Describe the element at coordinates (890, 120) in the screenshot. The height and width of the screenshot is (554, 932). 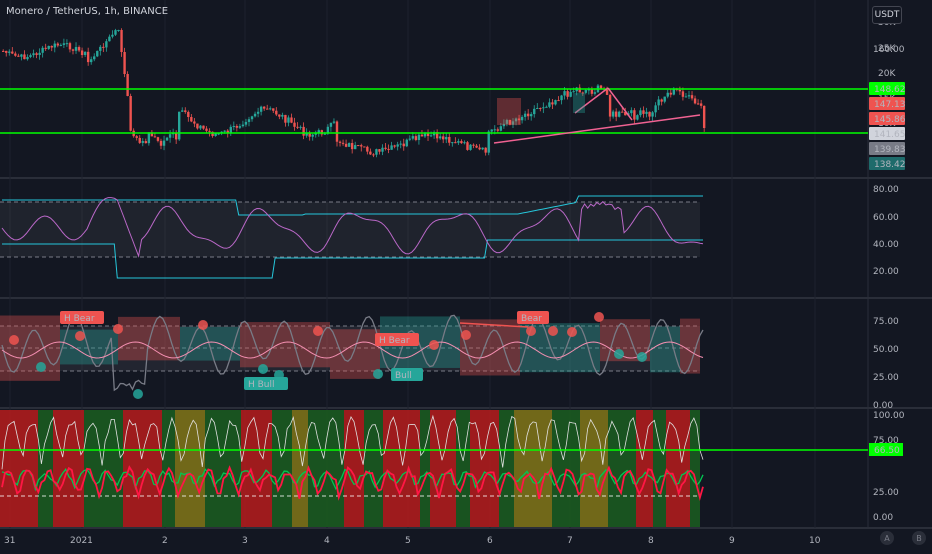
I see `price-tag-label: 145.86` at that location.